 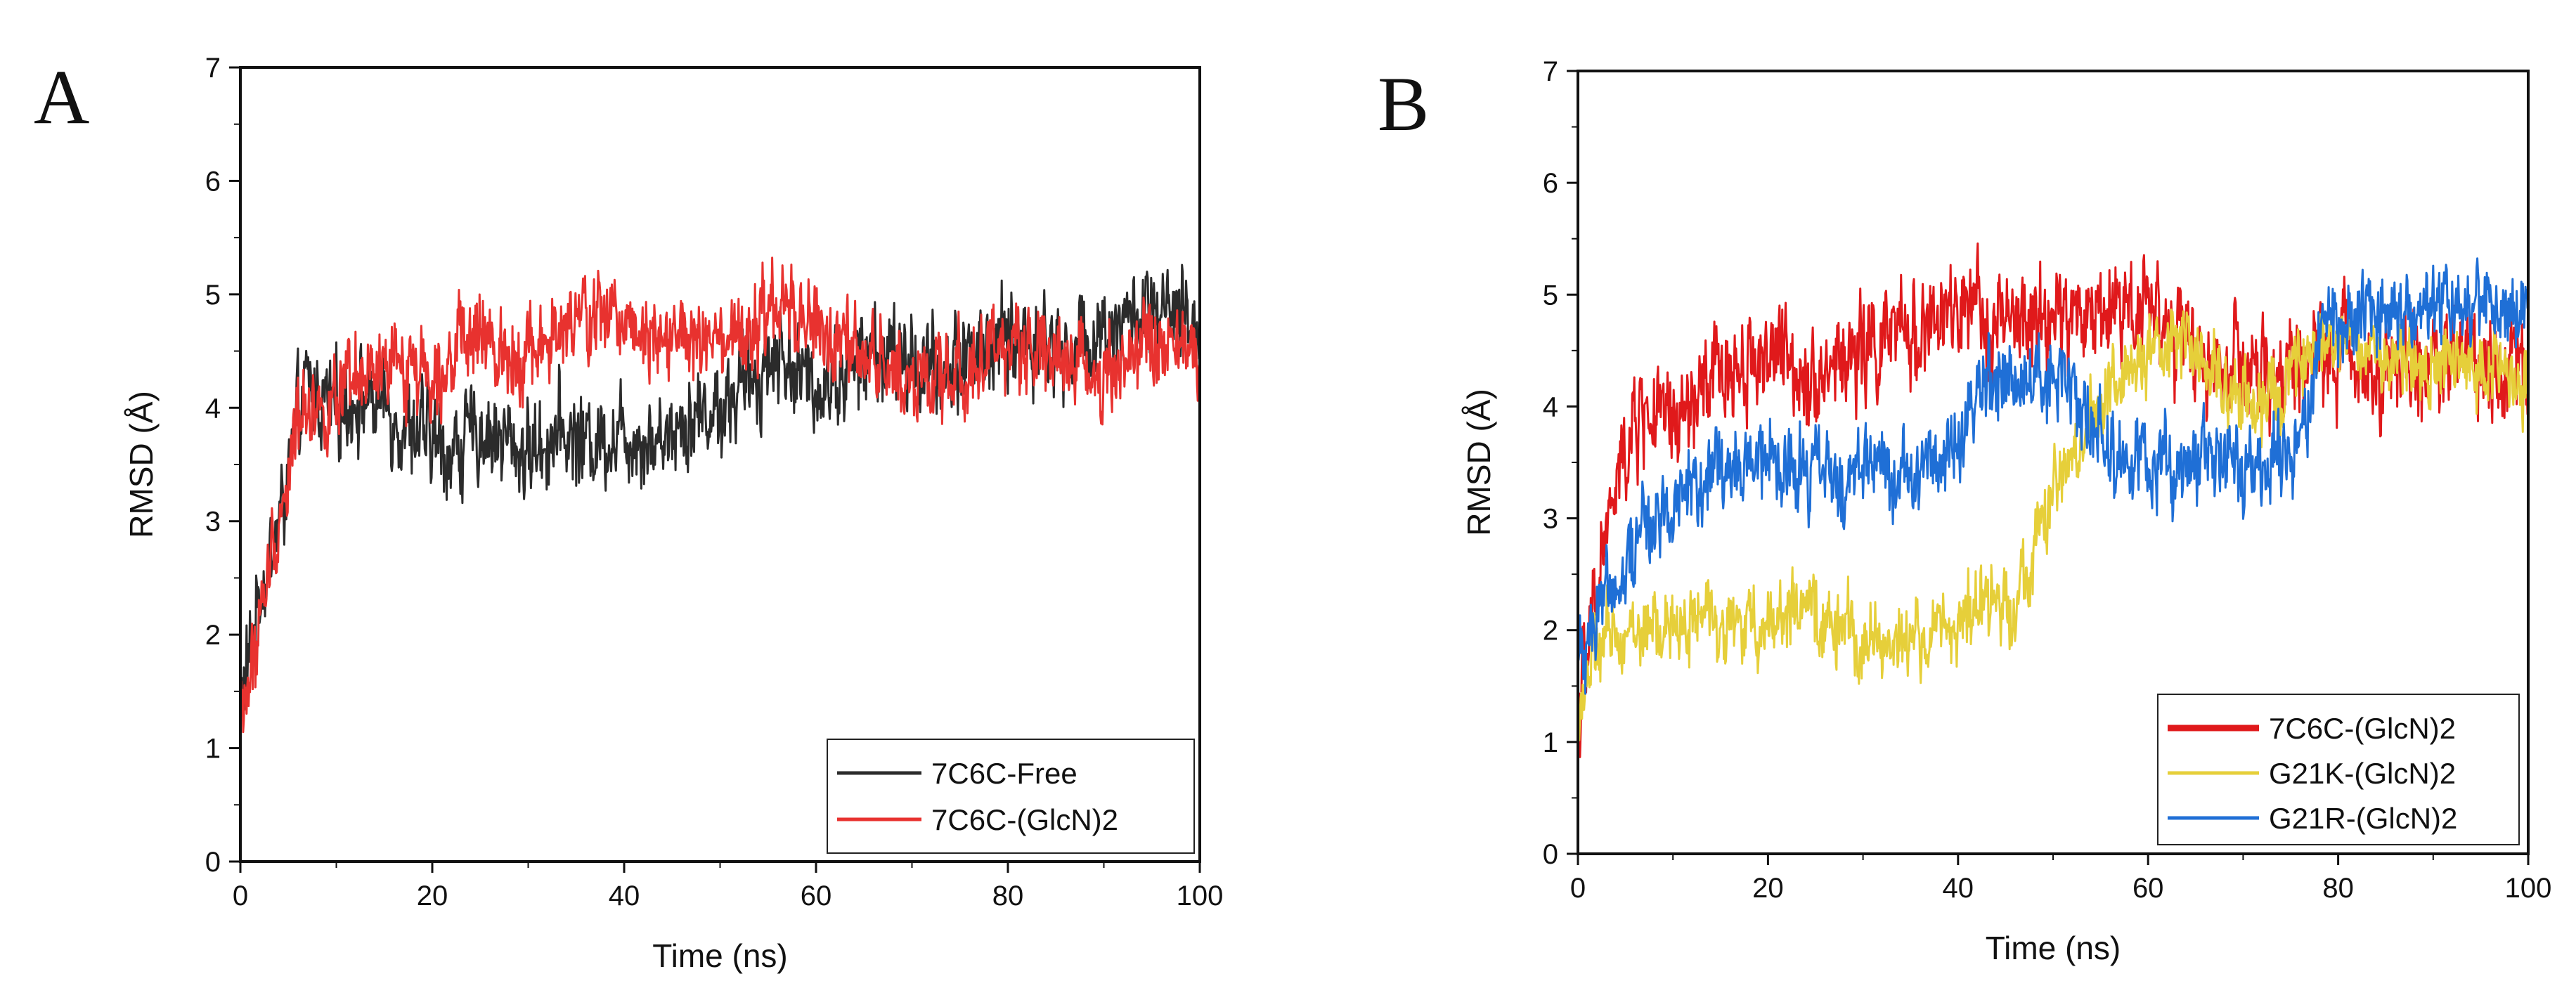 I want to click on panel-b-x-tick-label-100: 100, so click(x=2528, y=888).